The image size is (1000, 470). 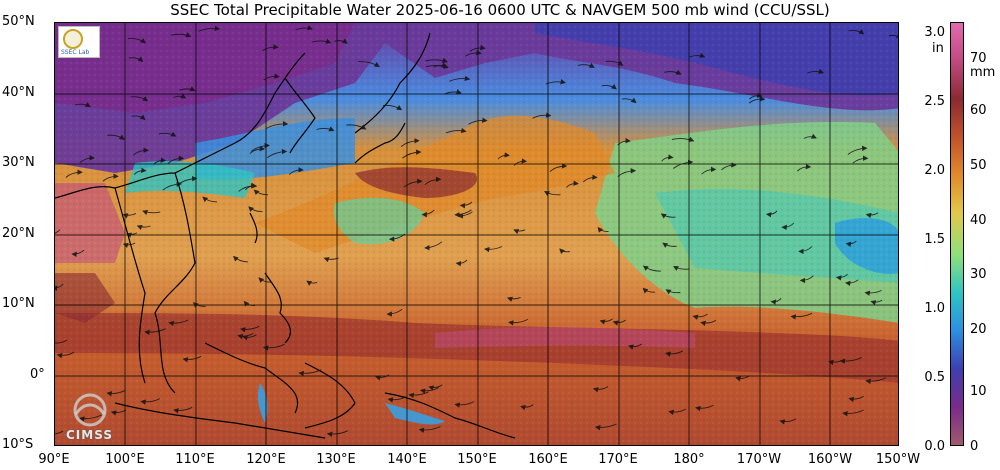 I want to click on colorbar-tick-in: 1.0, so click(x=934, y=308).